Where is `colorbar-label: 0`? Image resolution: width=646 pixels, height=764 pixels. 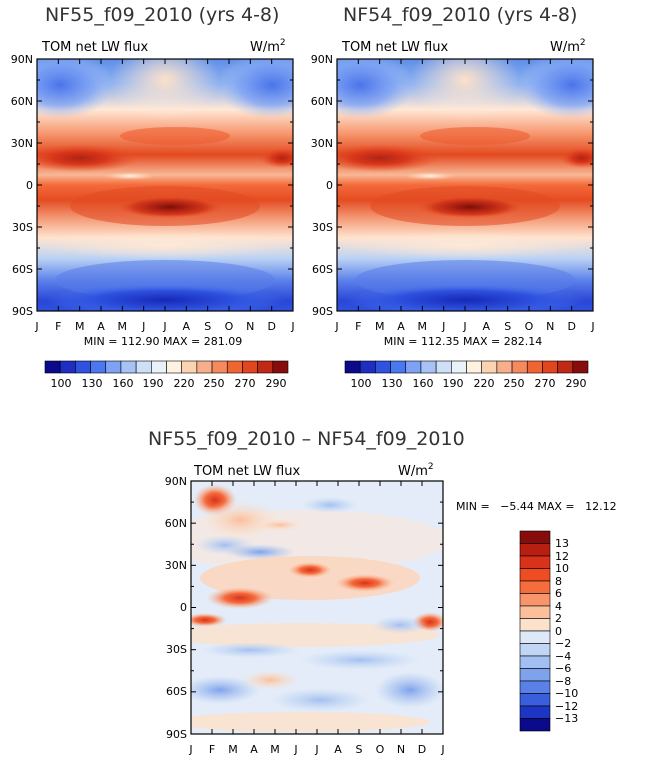 colorbar-label: 0 is located at coordinates (558, 631).